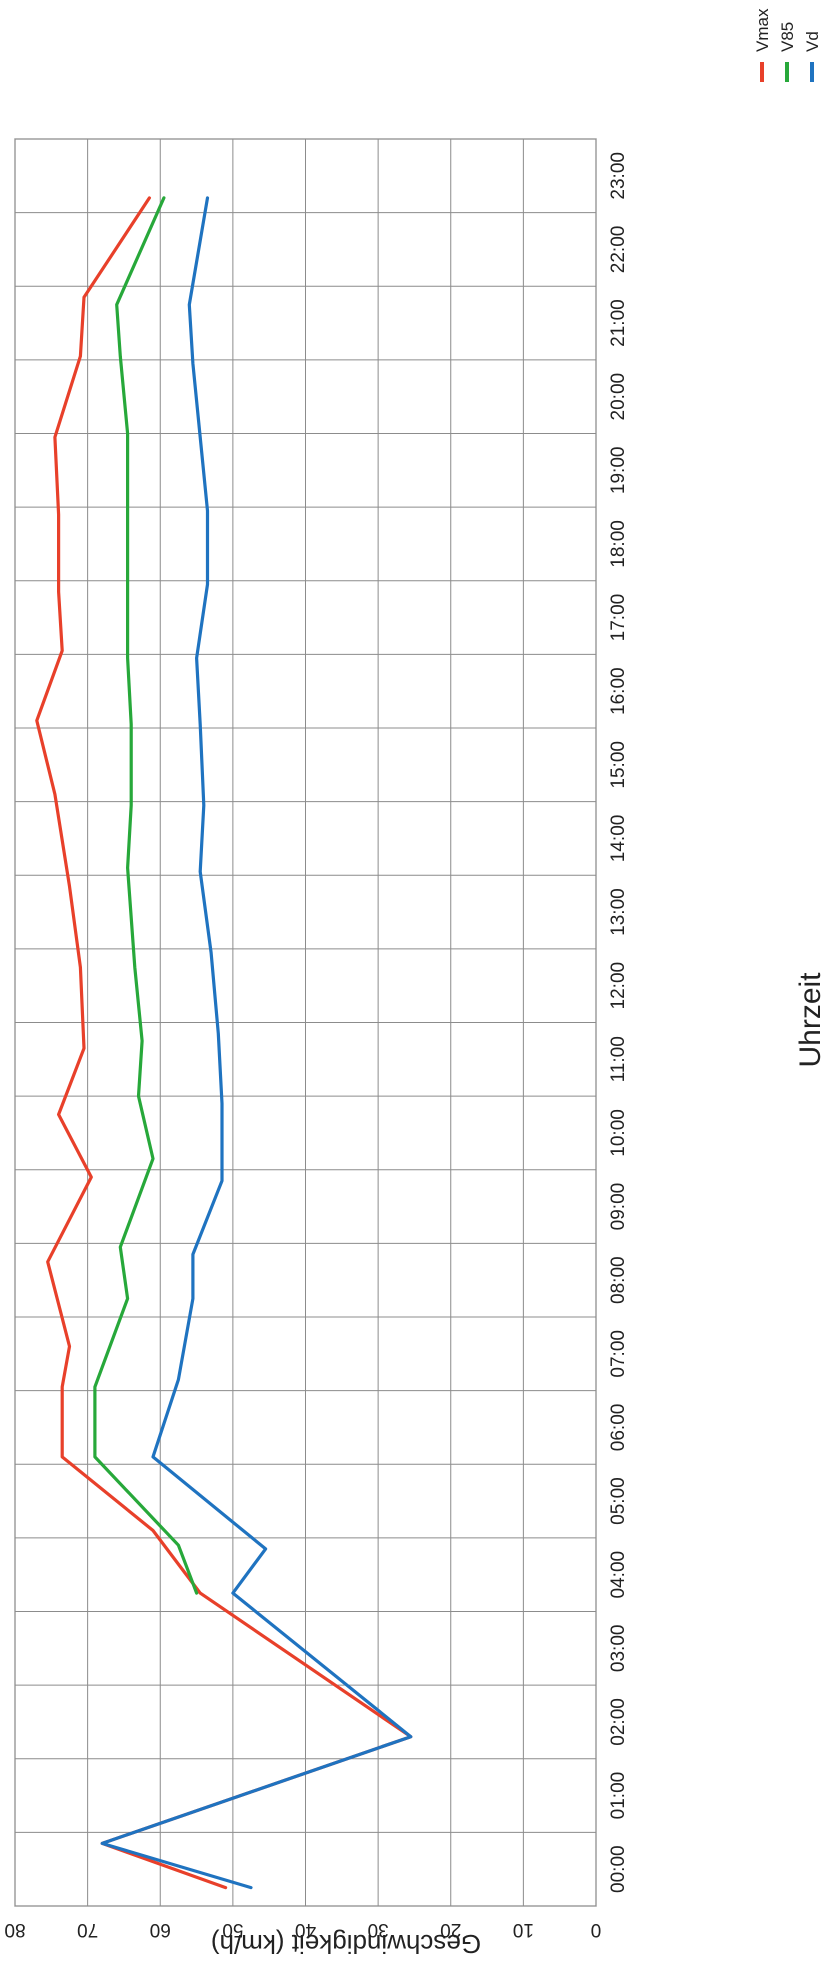  What do you see at coordinates (618, 618) in the screenshot?
I see `x-tick-label: 17:00` at bounding box center [618, 618].